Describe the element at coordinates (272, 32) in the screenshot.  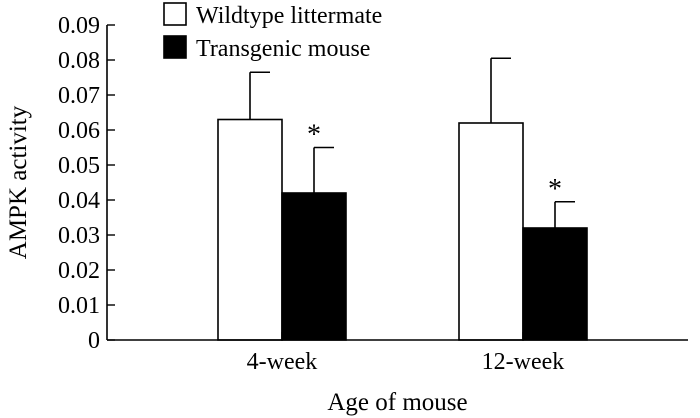
I see `legend: Wildtype littermate Transgenic mouse` at that location.